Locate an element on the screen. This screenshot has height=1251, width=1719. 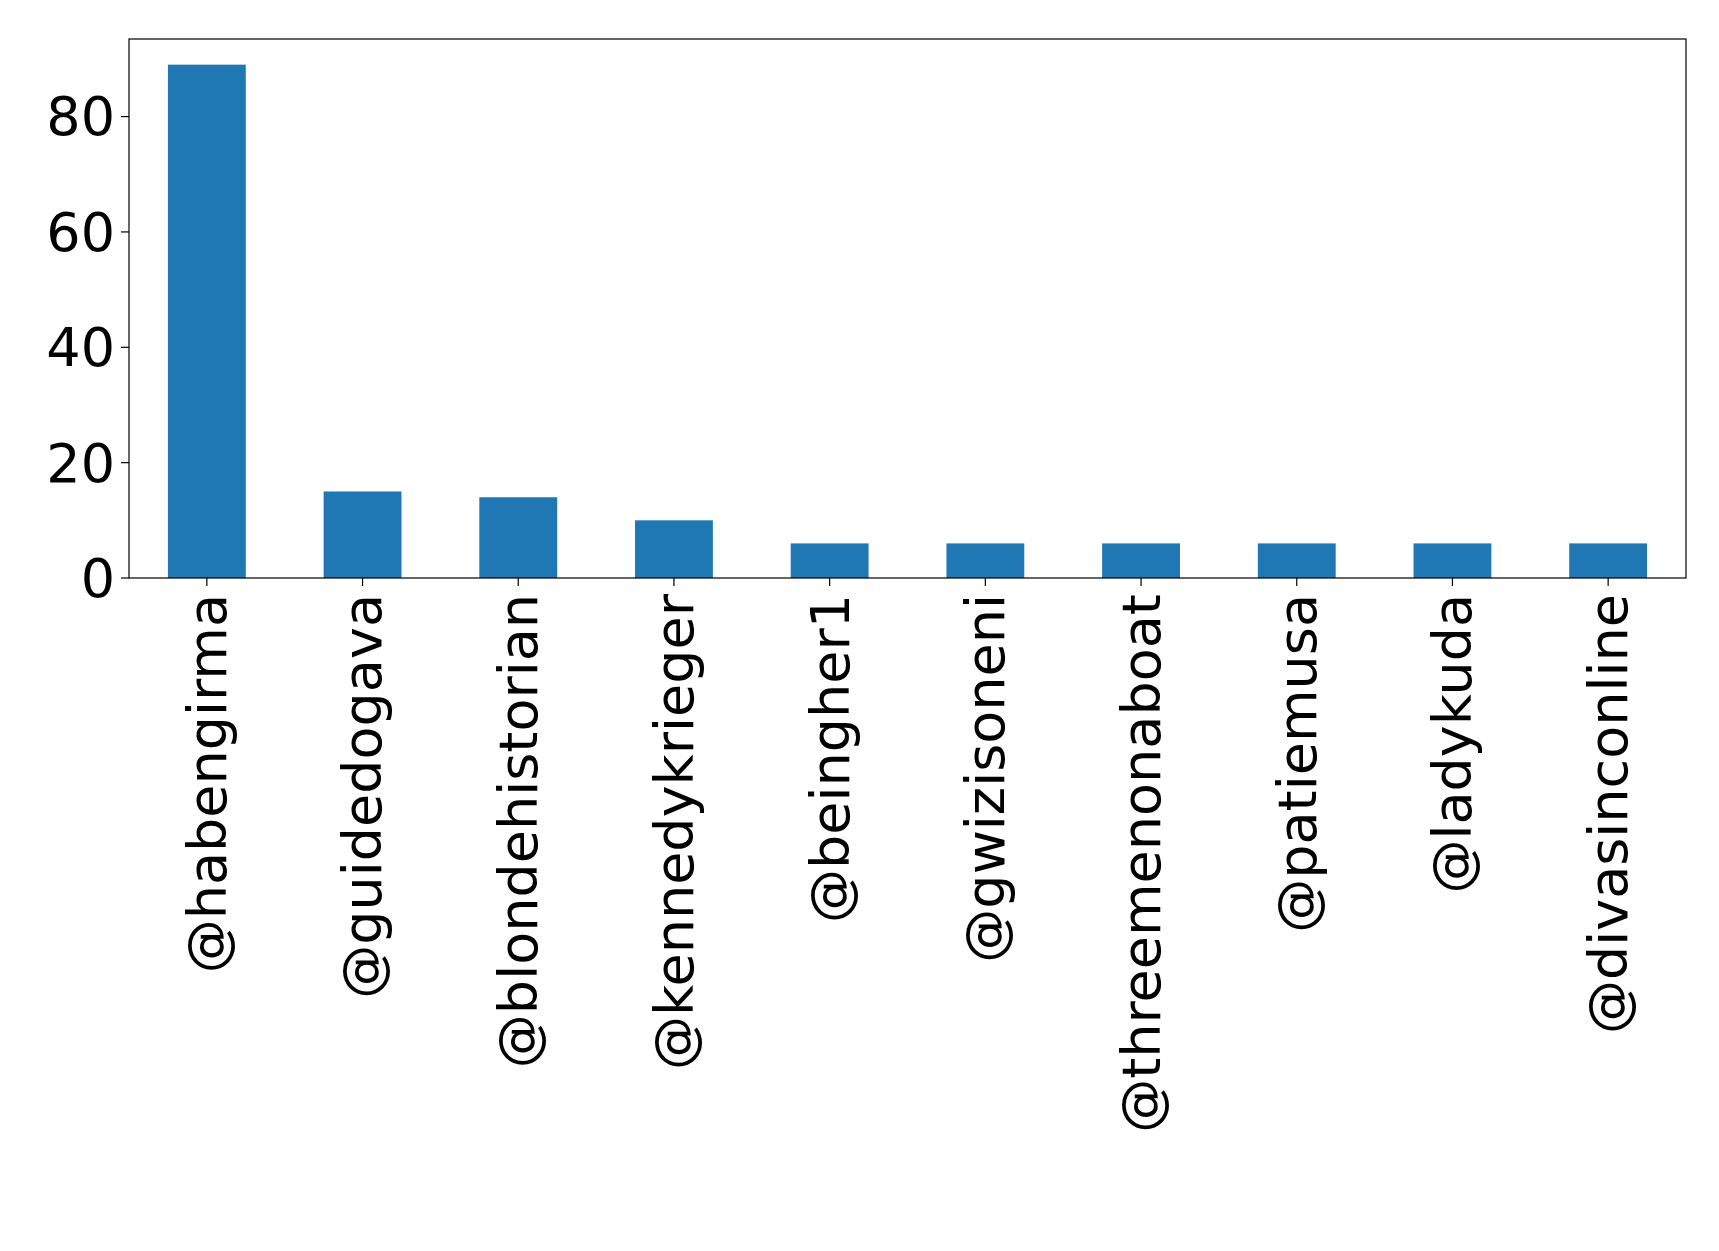
y-tick-label: 60 is located at coordinates (80, 232).